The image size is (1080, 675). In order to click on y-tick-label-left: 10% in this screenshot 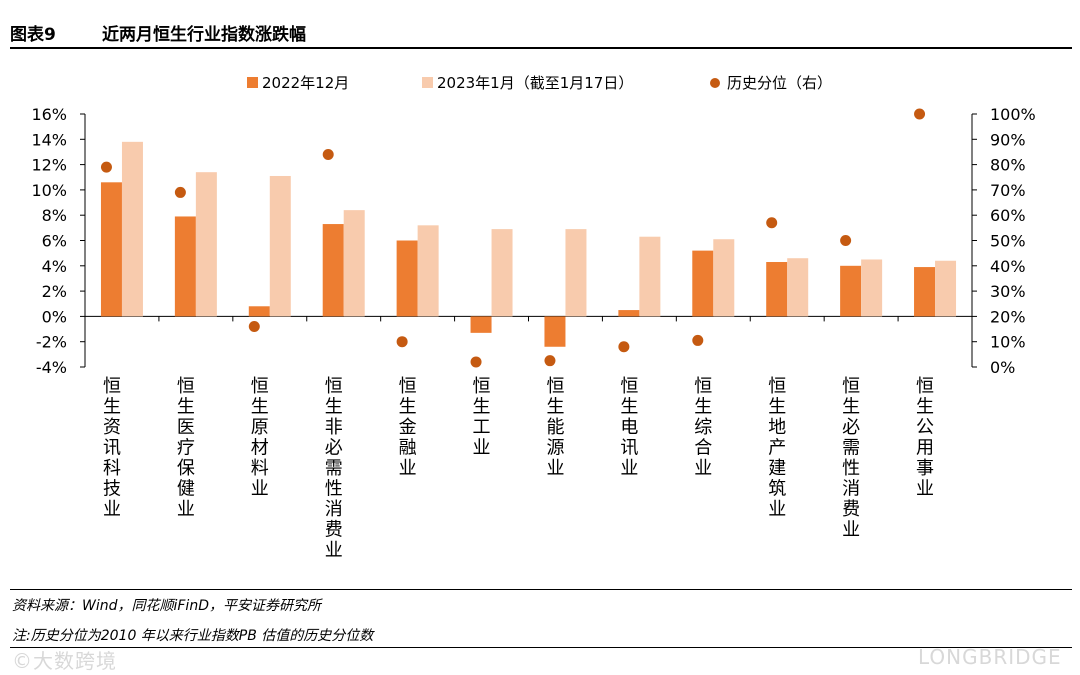, I will do `click(49, 190)`.